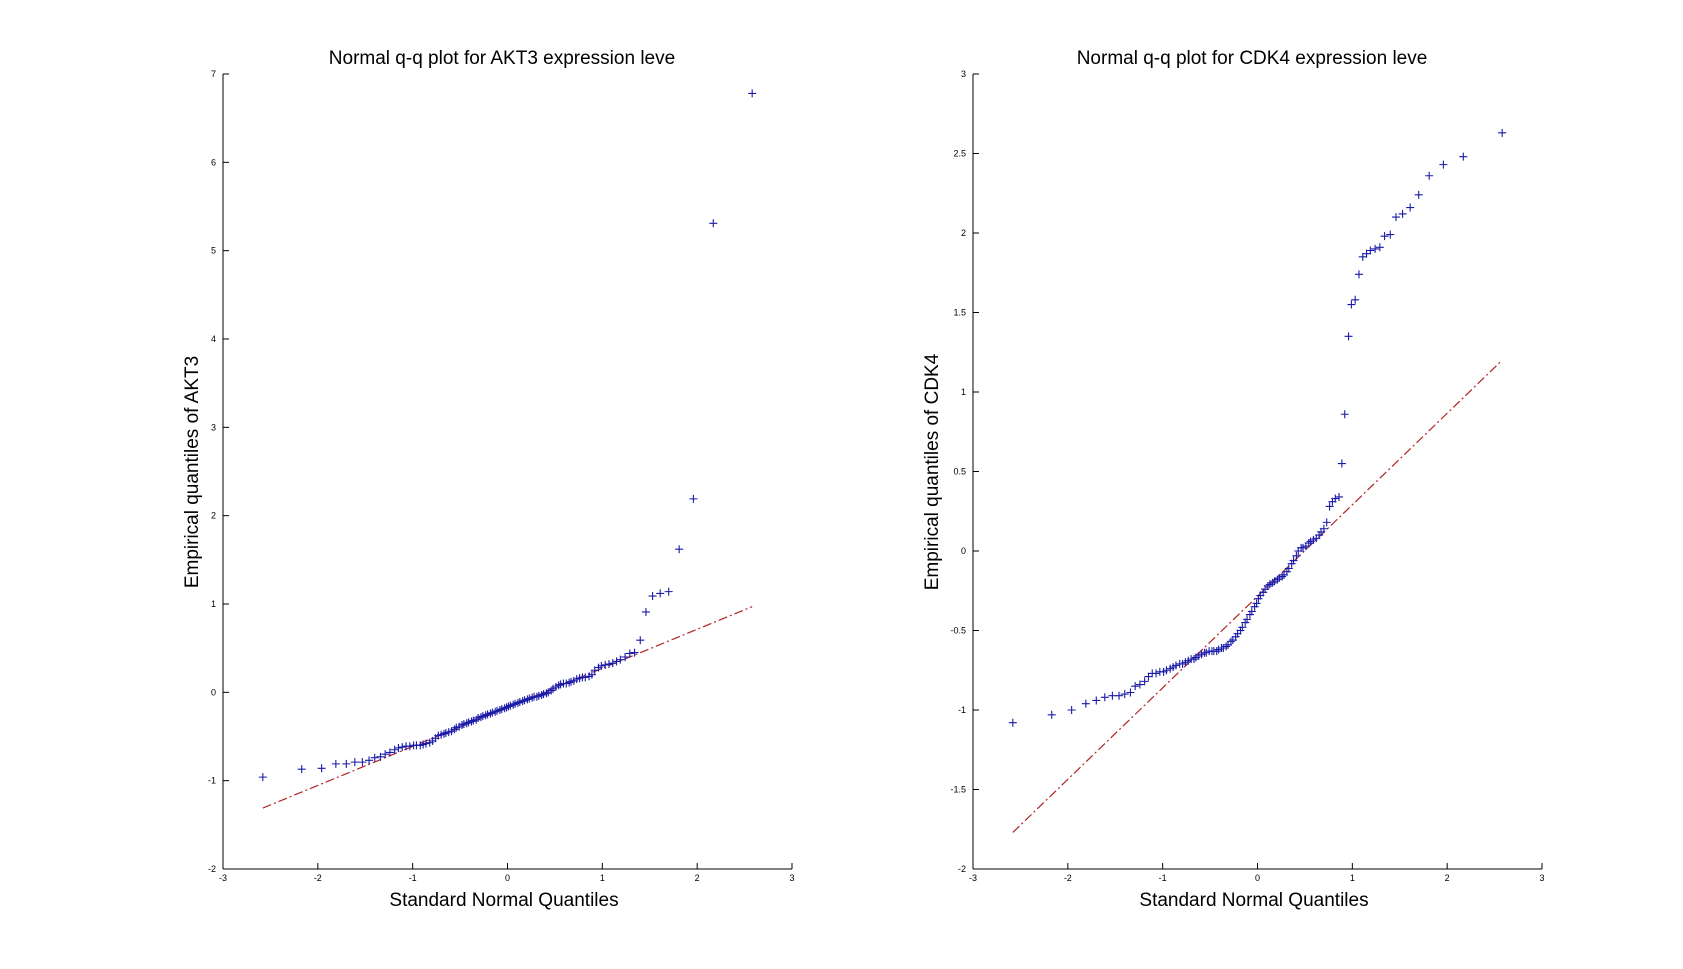 Image resolution: width=1683 pixels, height=969 pixels. What do you see at coordinates (1163, 878) in the screenshot?
I see `x-tick-label: -1` at bounding box center [1163, 878].